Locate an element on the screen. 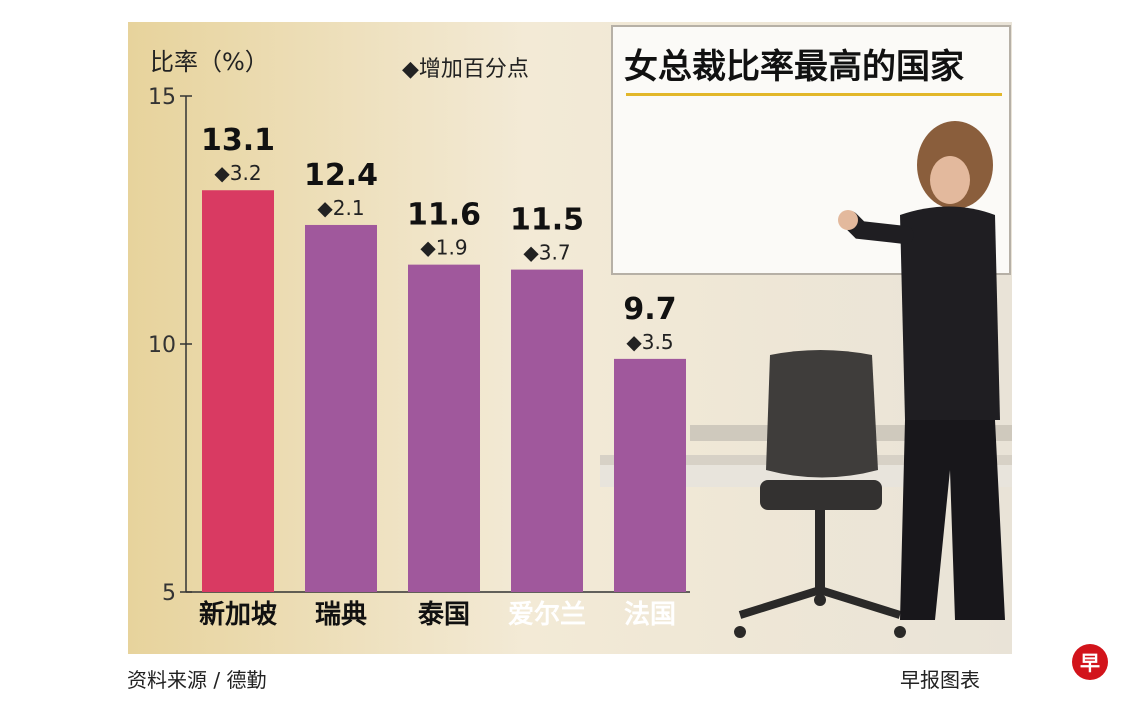 The height and width of the screenshot is (712, 1140). newspaper-logo-text: 早 is located at coordinates (1090, 663).